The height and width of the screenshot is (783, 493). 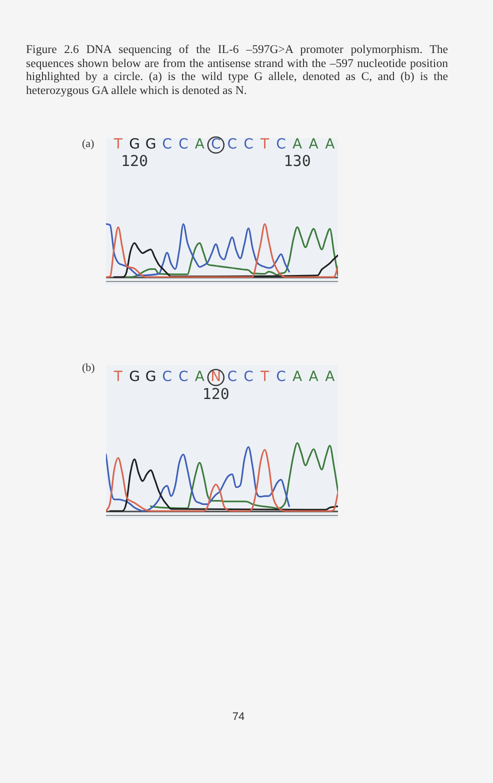 What do you see at coordinates (237, 69) in the screenshot?
I see `caption: Figure 2.6 DNA sequencing of the IL-6 –597G>A promoter polymorphism. The sequences shown below are from the antisense strand with the –597 nucleotide position highlighted by a circle. (a) is the wild type G allele, denoted as C, and (b) is the heterozygous GA allele which is denoted as N.` at bounding box center [237, 69].